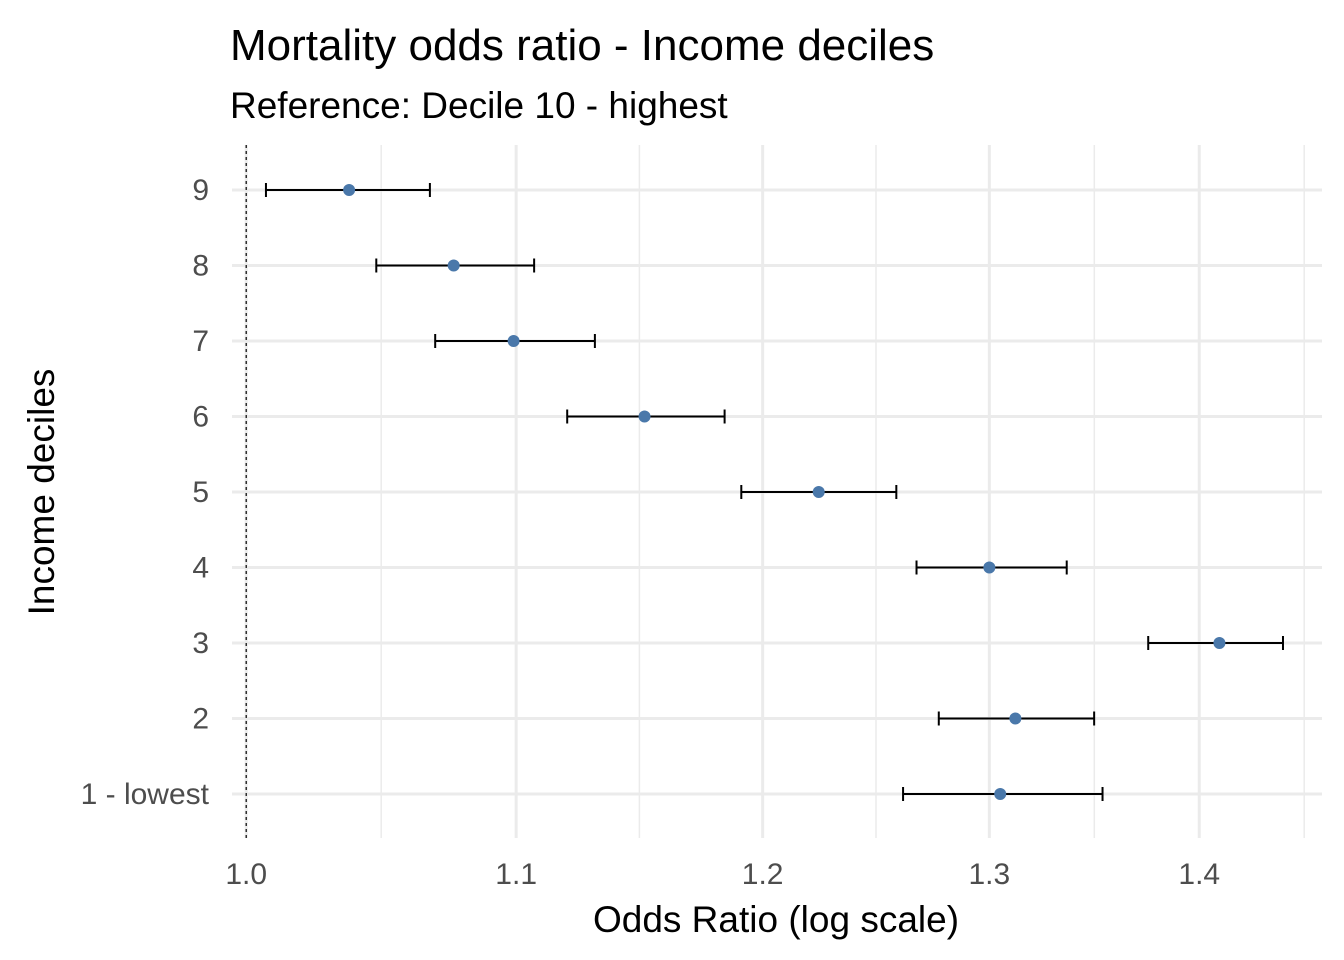 This screenshot has height=960, width=1344. I want to click on y-tick-label: 4, so click(200, 568).